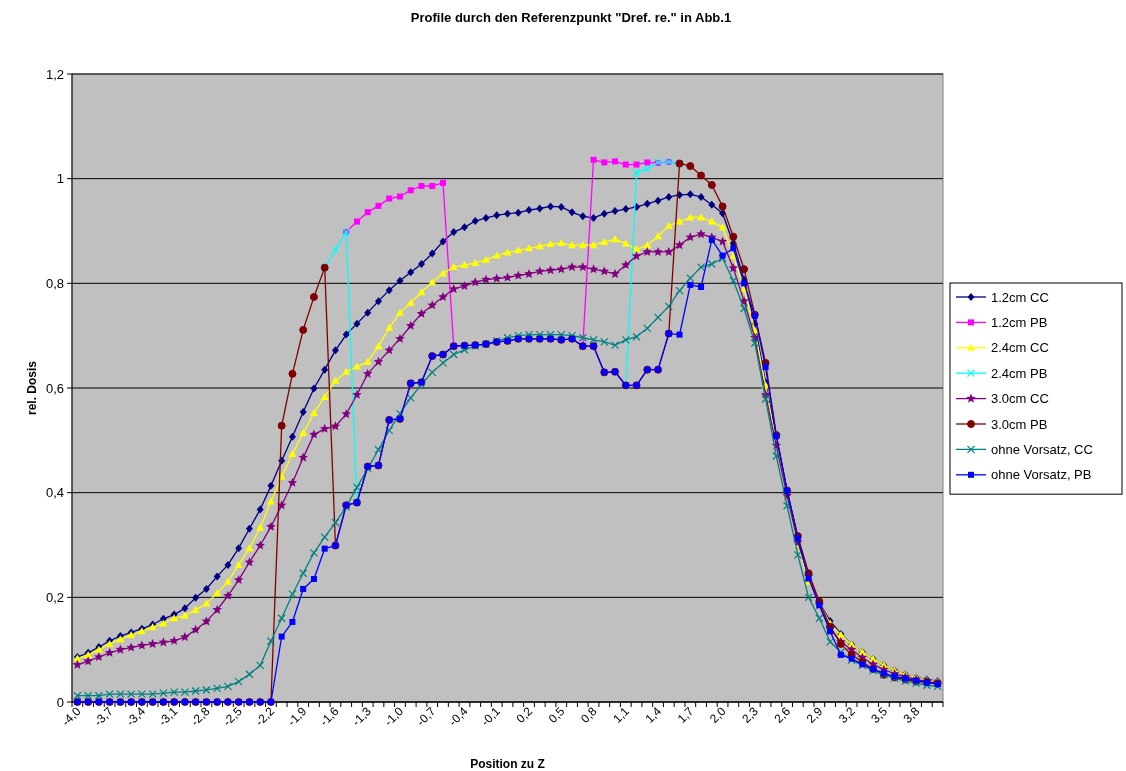 This screenshot has height=771, width=1126. What do you see at coordinates (814, 715) in the screenshot?
I see `x-tick-label: 2,9` at bounding box center [814, 715].